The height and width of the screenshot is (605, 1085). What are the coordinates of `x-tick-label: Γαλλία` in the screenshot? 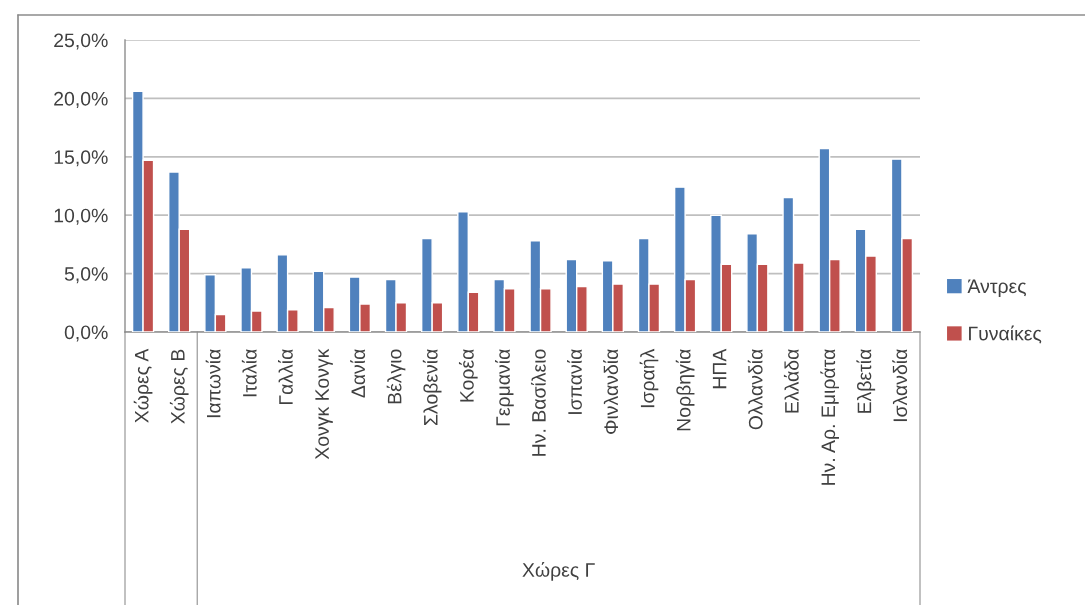 It's located at (285, 377).